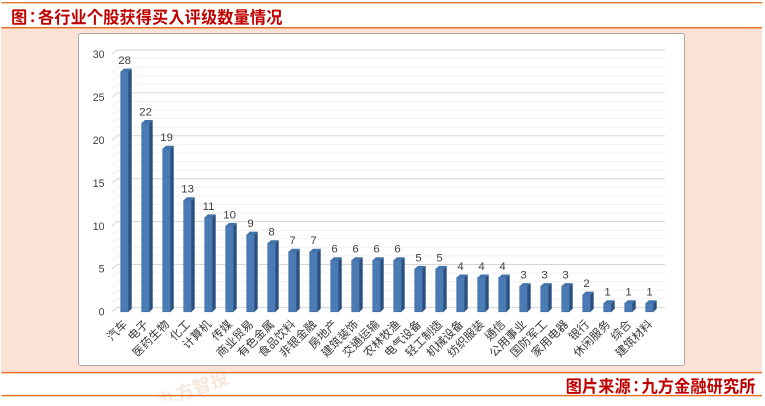 The width and height of the screenshot is (765, 406). Describe the element at coordinates (187, 190) in the screenshot. I see `svg-text: 13` at that location.